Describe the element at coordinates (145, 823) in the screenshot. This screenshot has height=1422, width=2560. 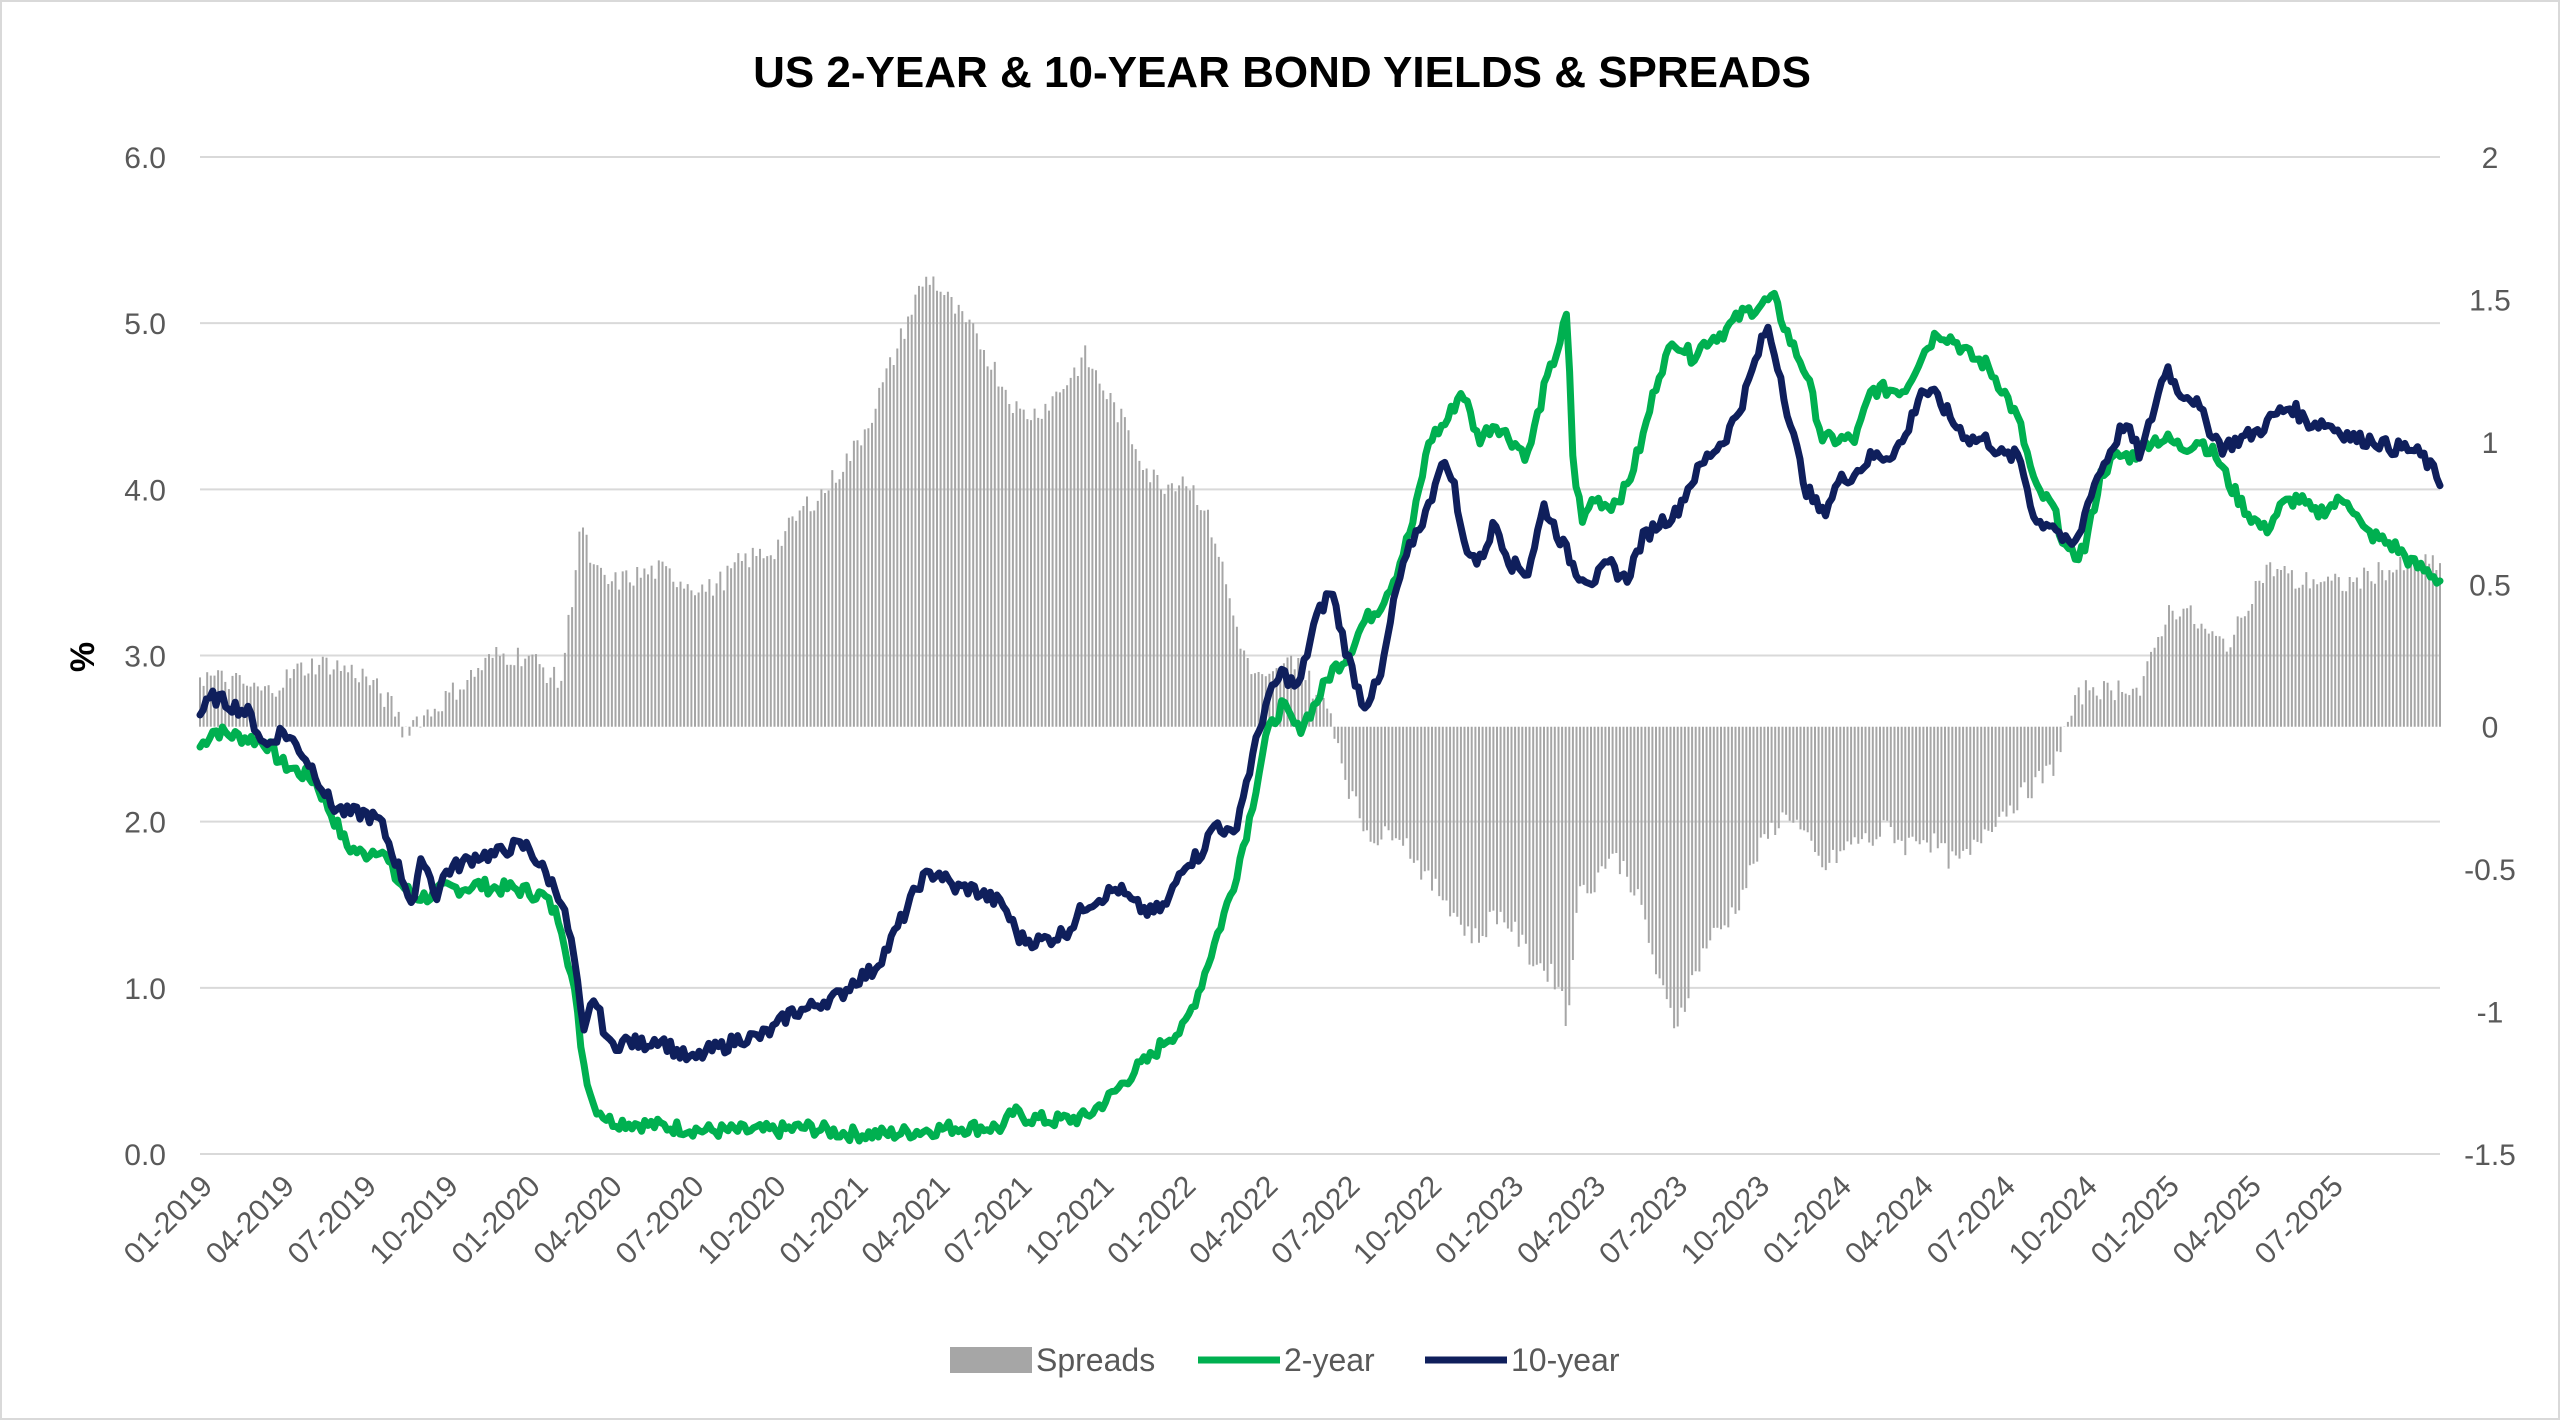
I see `left-tick-label: 2.0` at that location.